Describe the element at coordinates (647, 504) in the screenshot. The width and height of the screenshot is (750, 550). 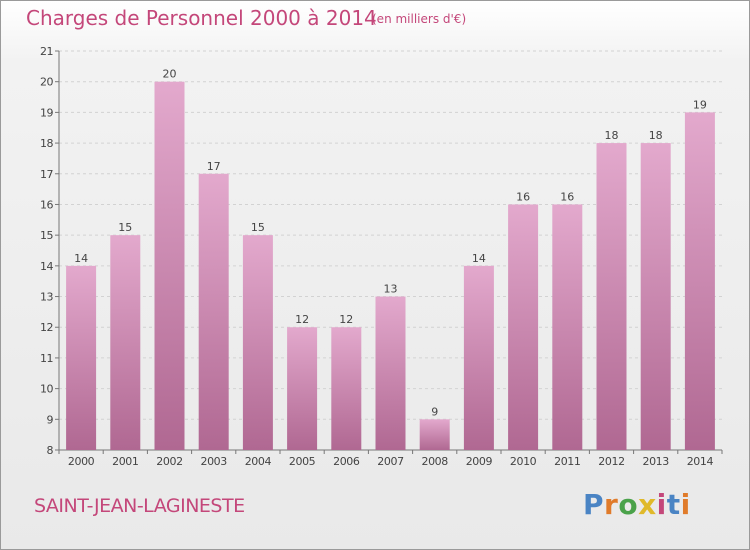
I see `logo-letter: x` at that location.